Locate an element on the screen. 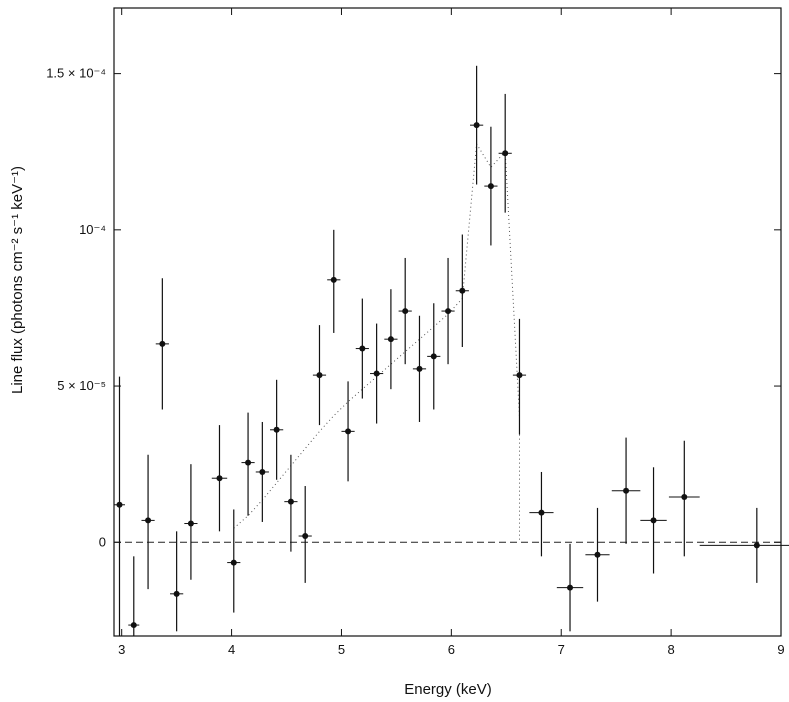  x-tick-label: 3 is located at coordinates (121, 649).